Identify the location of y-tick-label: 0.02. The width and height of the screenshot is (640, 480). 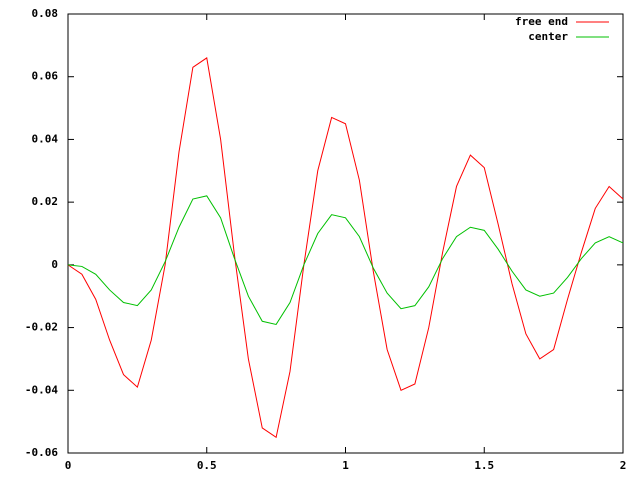
(45, 201).